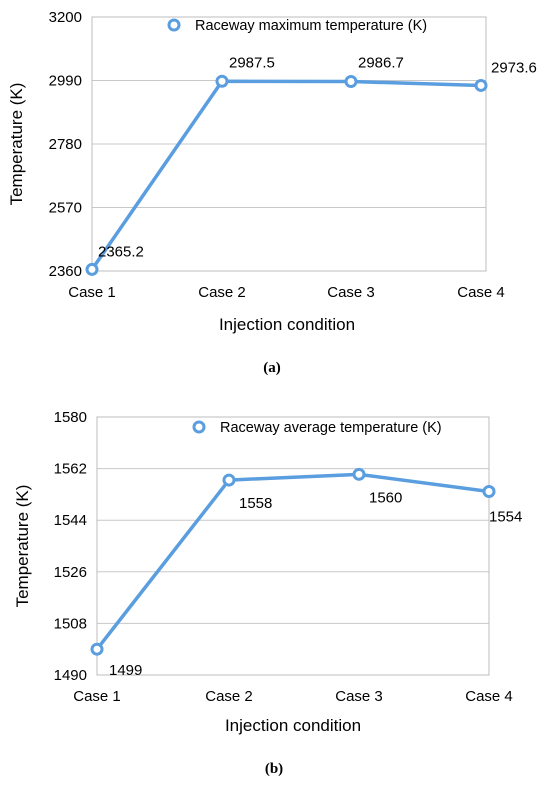  What do you see at coordinates (65, 81) in the screenshot?
I see `y-tick-label: 2990` at bounding box center [65, 81].